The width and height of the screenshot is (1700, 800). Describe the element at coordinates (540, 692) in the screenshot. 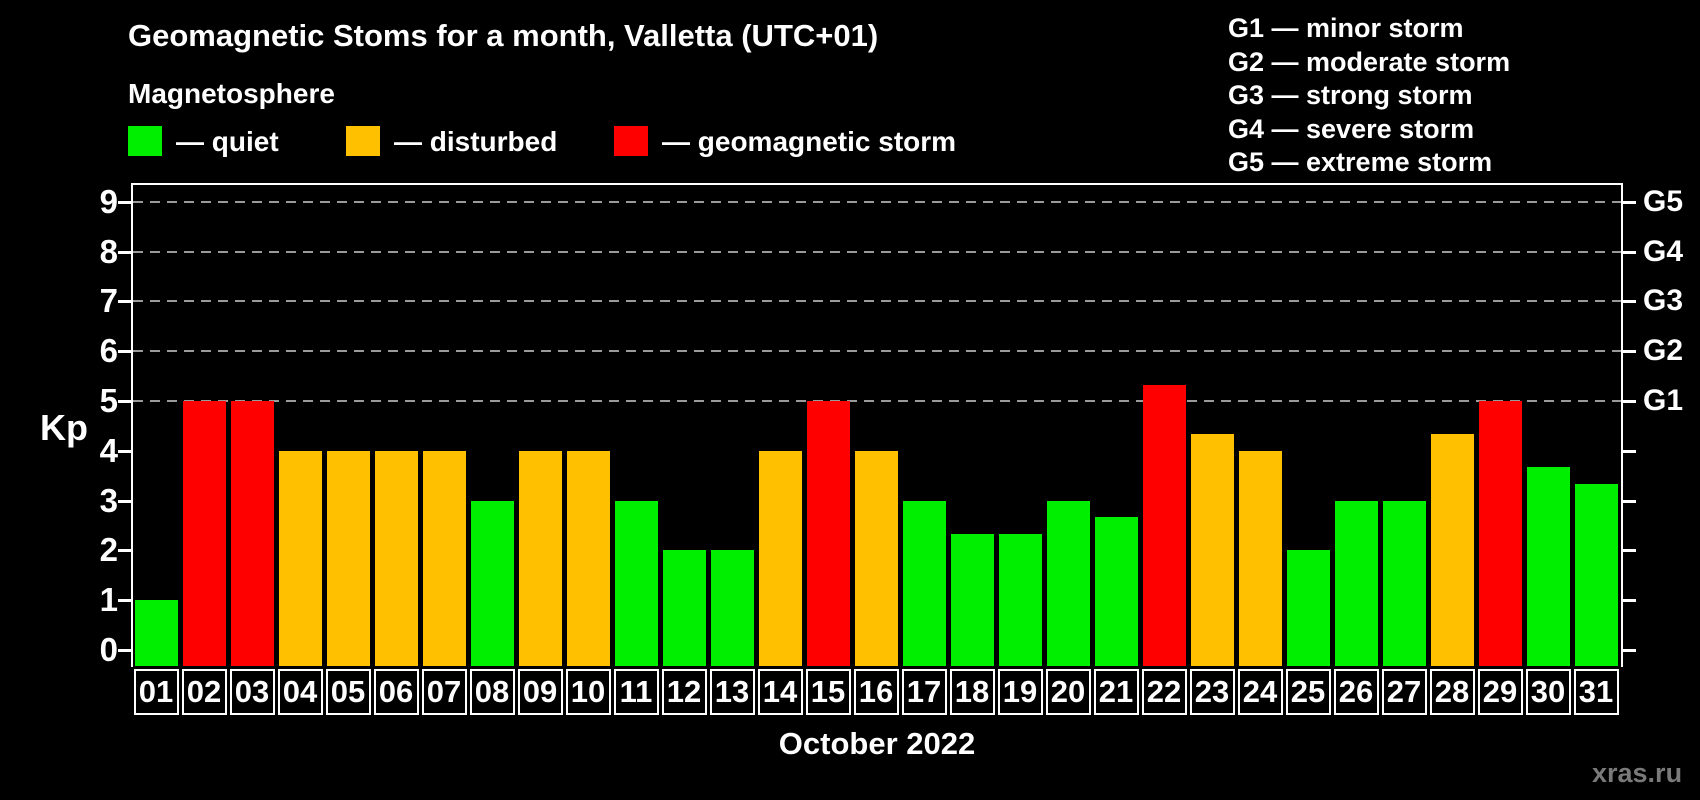

I see `x-label-09: 09` at that location.